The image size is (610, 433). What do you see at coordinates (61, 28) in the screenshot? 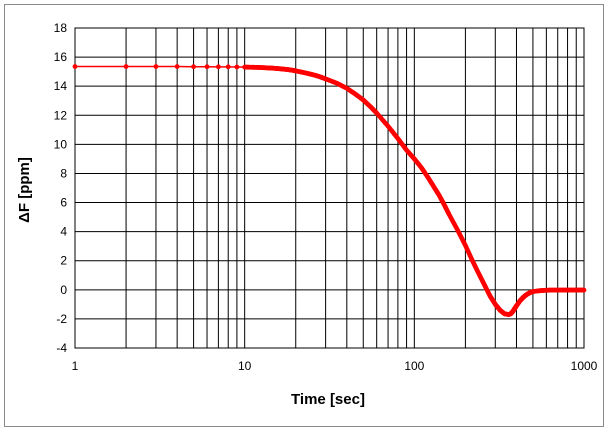
I see `y-tick-label: 18` at bounding box center [61, 28].